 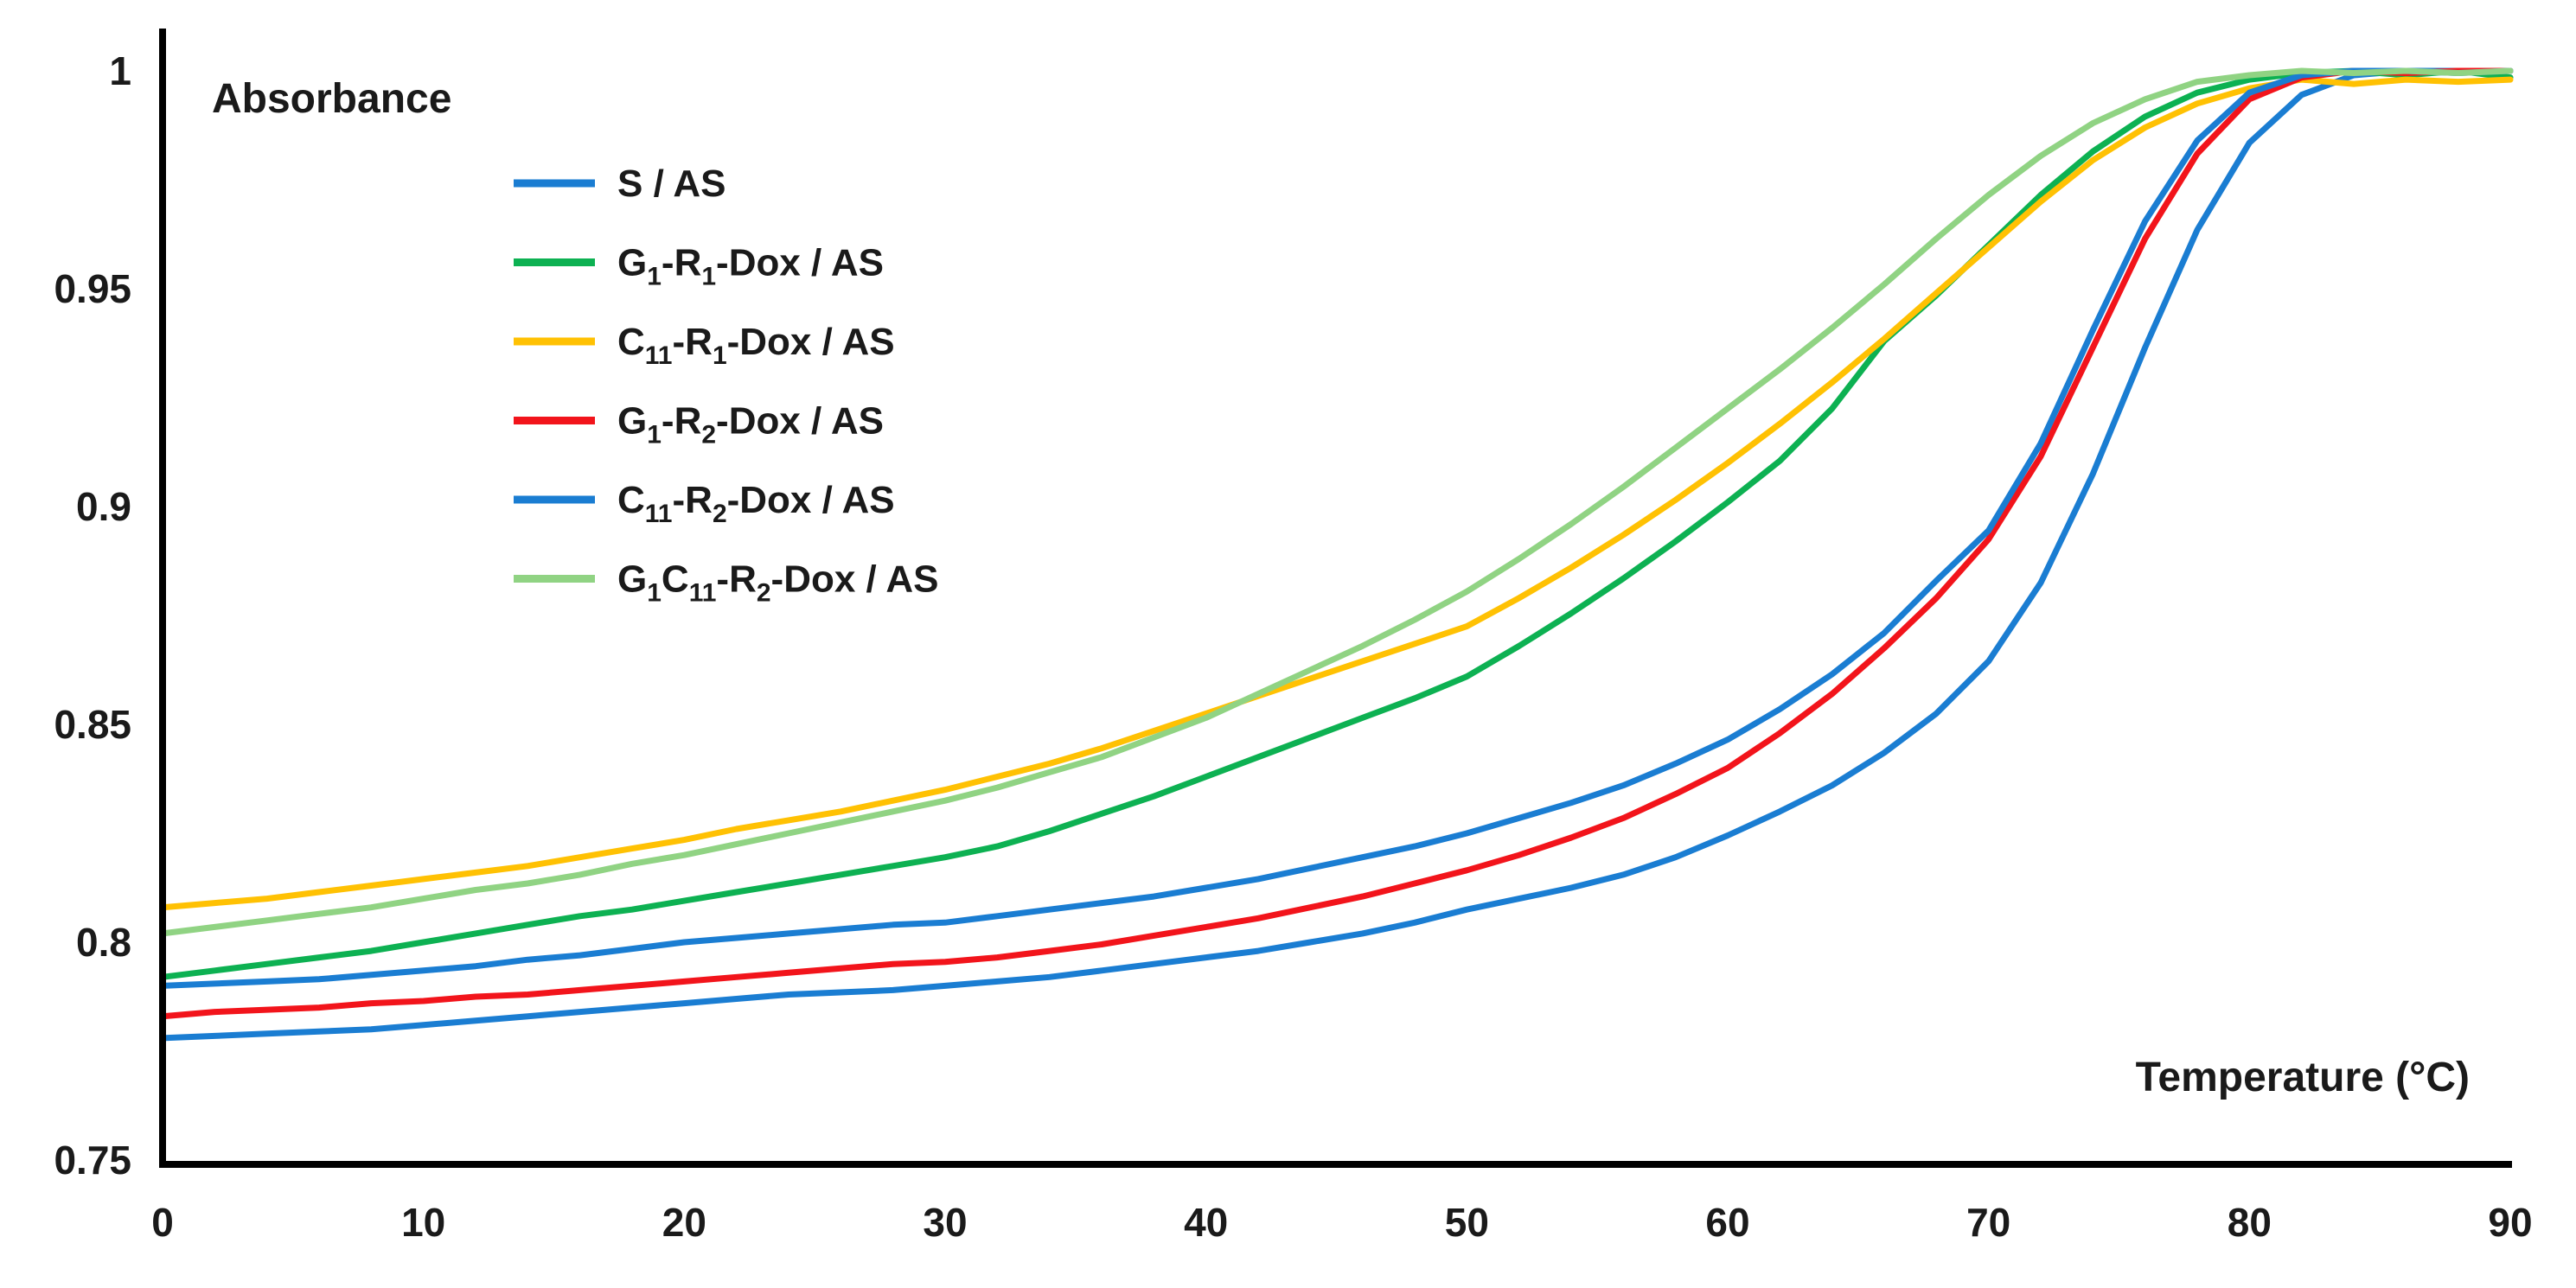 What do you see at coordinates (684, 1222) in the screenshot?
I see `x-tick-label: 20` at bounding box center [684, 1222].